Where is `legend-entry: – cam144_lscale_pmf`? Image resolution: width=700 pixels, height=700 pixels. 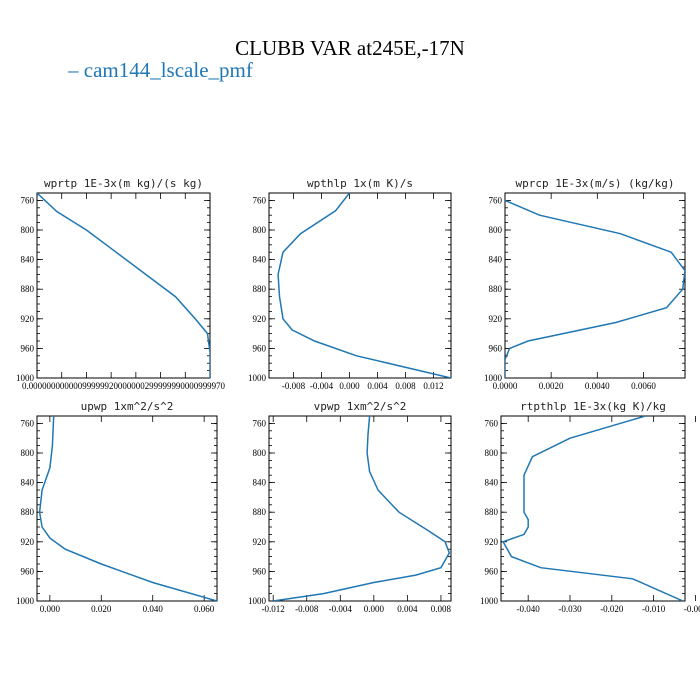 legend-entry: – cam144_lscale_pmf is located at coordinates (160, 70).